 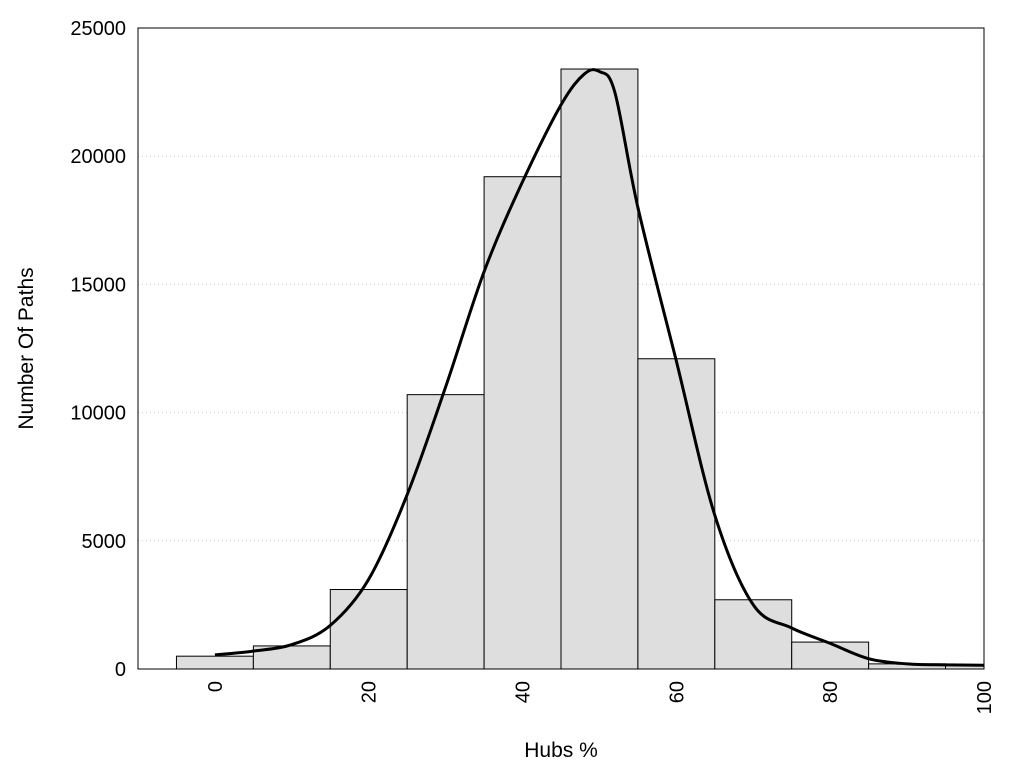 What do you see at coordinates (216, 686) in the screenshot?
I see `x-tick-label: 0` at bounding box center [216, 686].